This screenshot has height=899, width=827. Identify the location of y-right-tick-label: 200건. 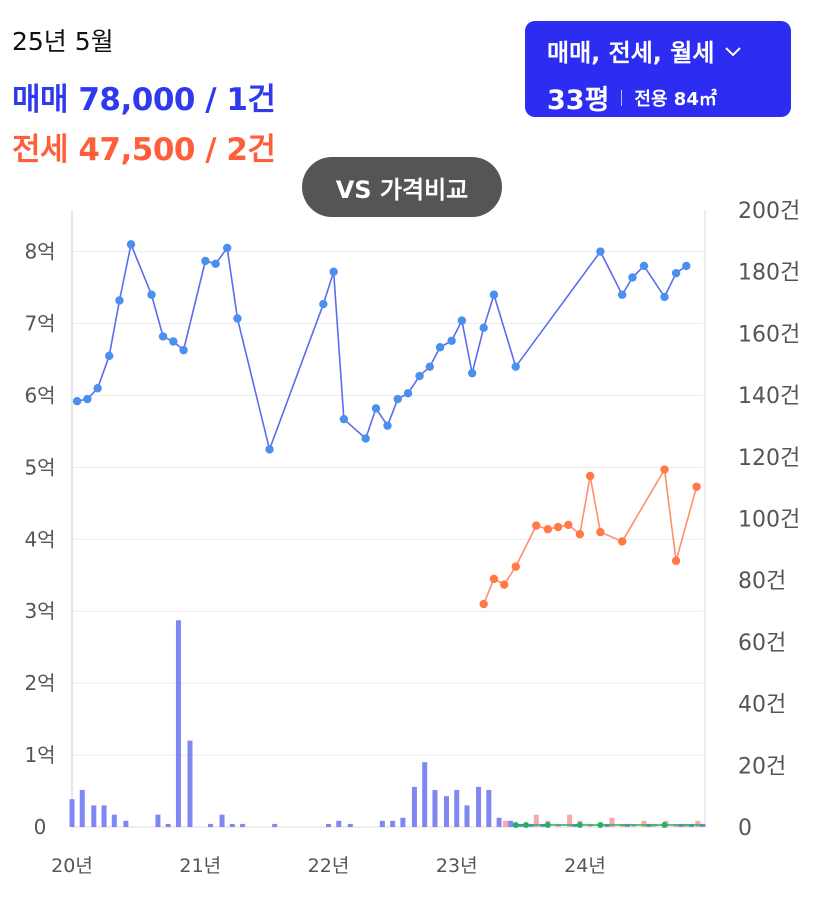
(769, 211).